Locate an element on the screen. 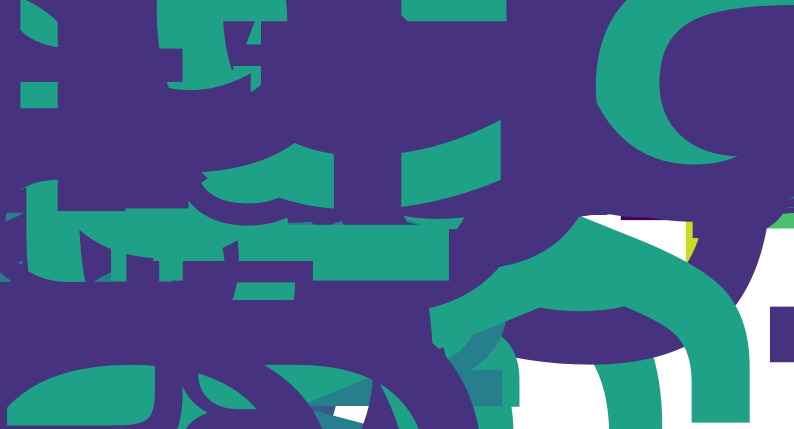 The image size is (794, 429). word-me: me is located at coordinates (128, 52).